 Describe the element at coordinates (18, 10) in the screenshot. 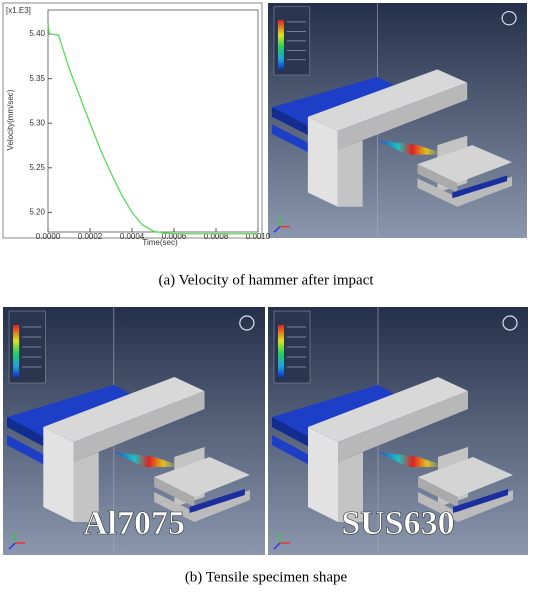

I see `axis-annotation: [x1.E3]` at that location.